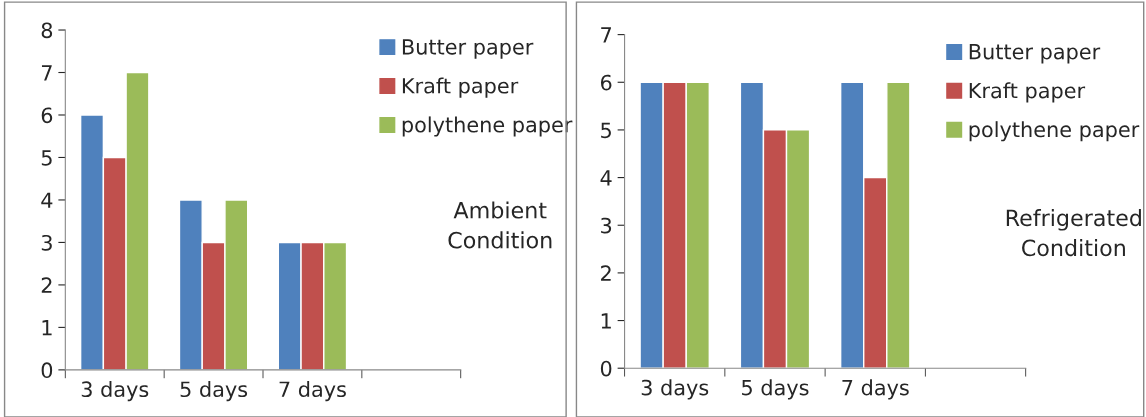  I want to click on annotation: Ambient Condition, so click(500, 225).